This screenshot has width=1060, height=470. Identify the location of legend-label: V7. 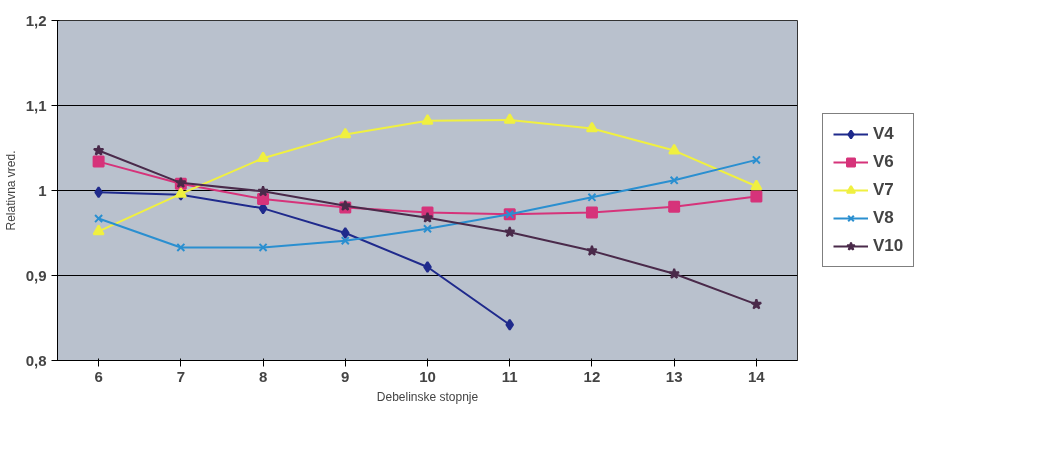
(883, 190).